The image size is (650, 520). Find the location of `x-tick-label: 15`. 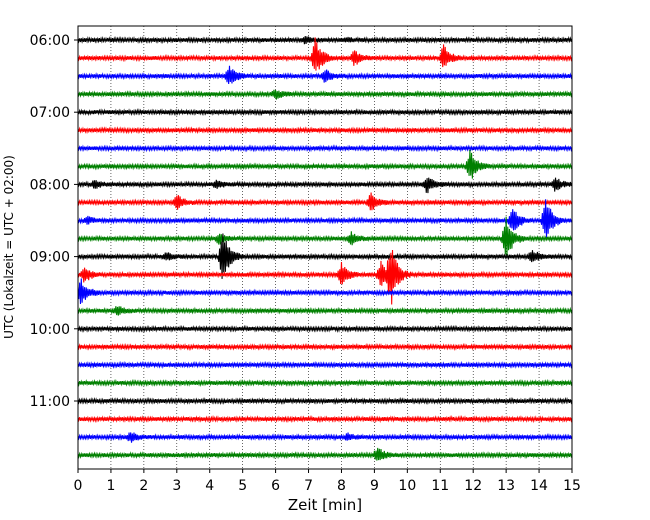

x-tick-label: 15 is located at coordinates (572, 486).